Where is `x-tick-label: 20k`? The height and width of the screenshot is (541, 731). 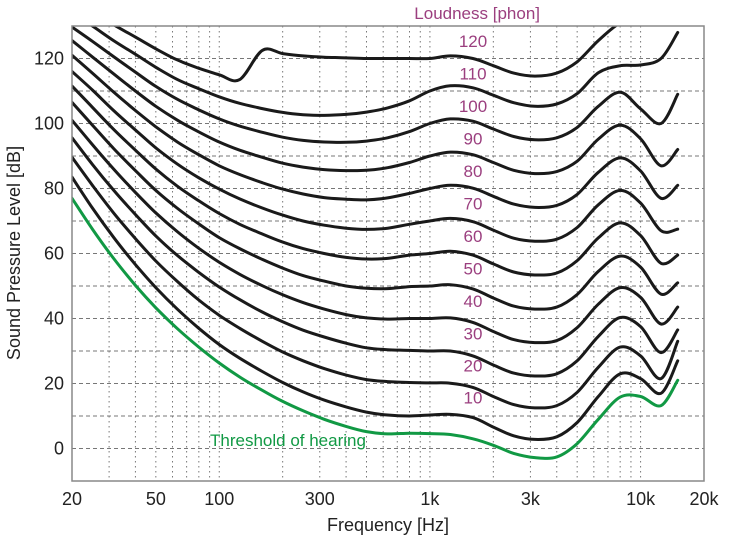 x-tick-label: 20k is located at coordinates (704, 499).